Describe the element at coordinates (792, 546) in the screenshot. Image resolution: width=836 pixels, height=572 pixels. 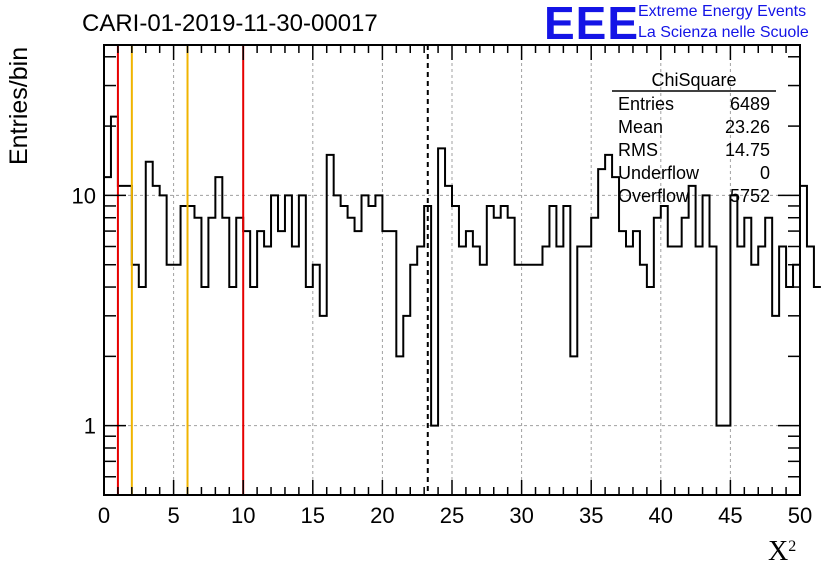
I see `x-axis-label-superscript: 2` at that location.